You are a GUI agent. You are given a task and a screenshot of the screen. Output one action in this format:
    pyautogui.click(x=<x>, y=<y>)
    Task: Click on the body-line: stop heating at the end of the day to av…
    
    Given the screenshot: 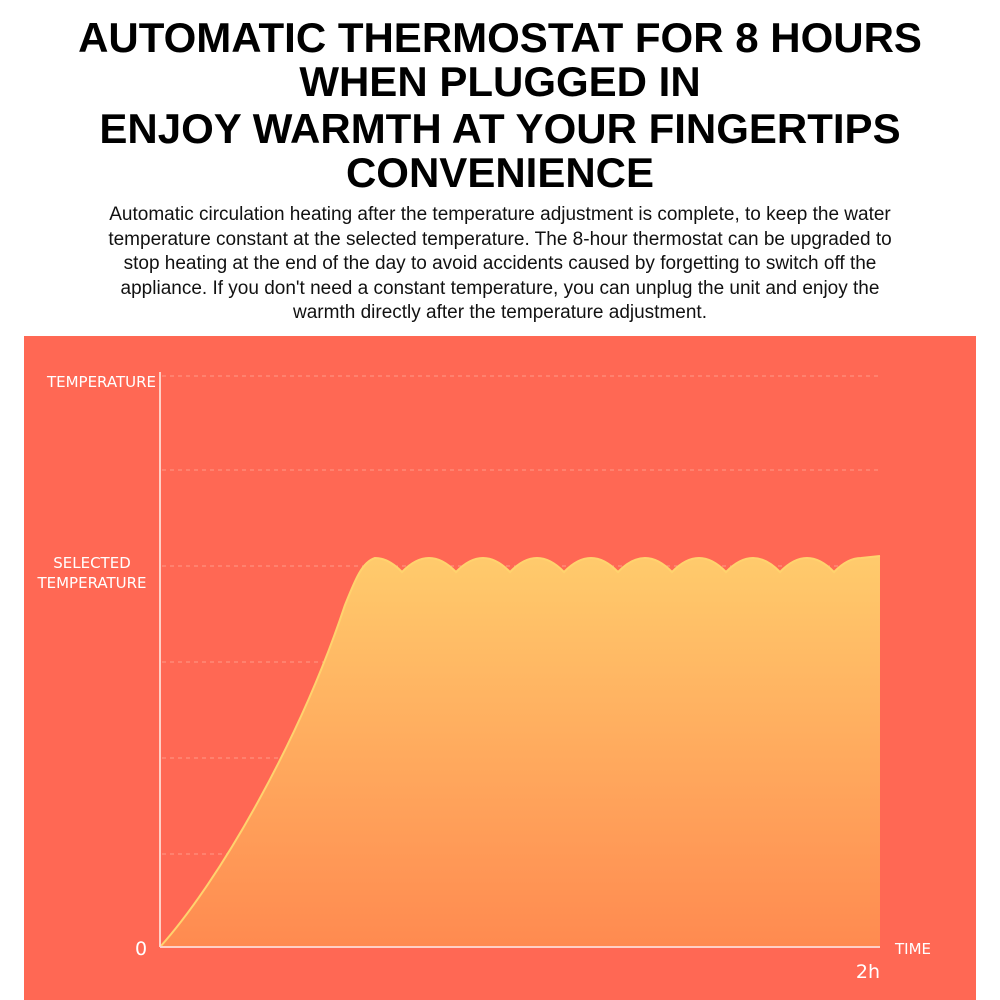 What is the action you would take?
    pyautogui.click(x=500, y=263)
    